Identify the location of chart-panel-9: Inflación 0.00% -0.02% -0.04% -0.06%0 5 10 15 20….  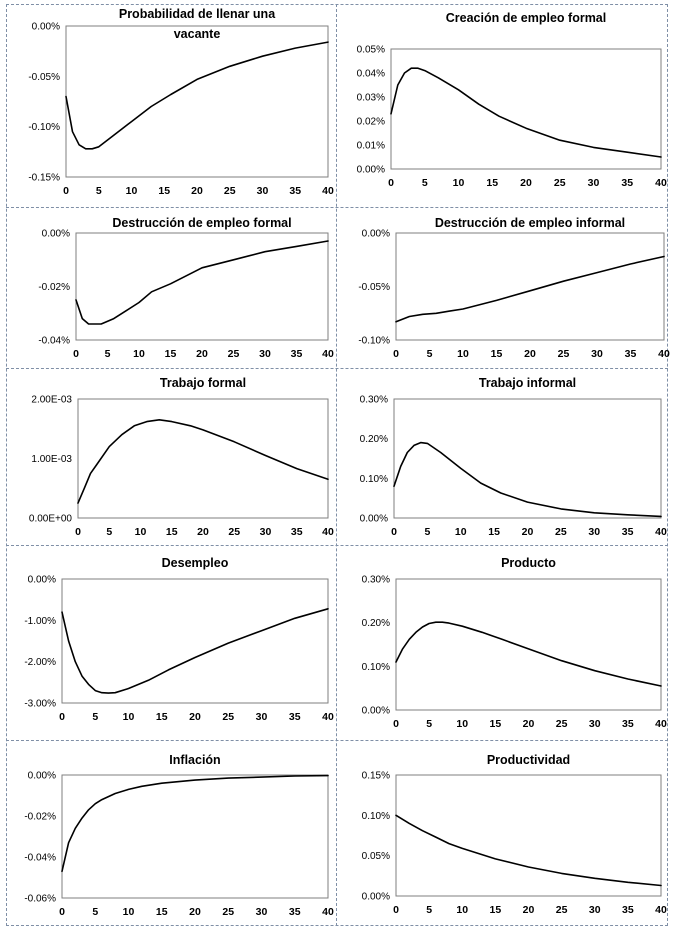
(179, 835).